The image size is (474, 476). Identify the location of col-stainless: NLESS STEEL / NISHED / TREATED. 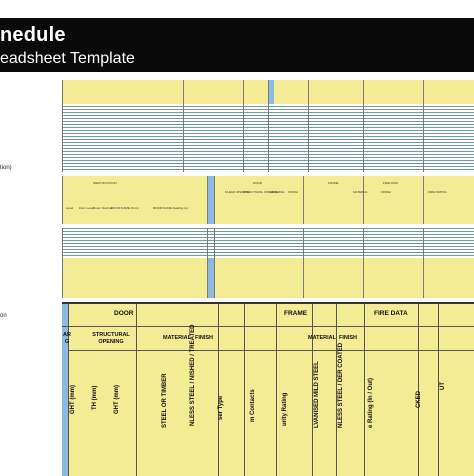
(193, 375).